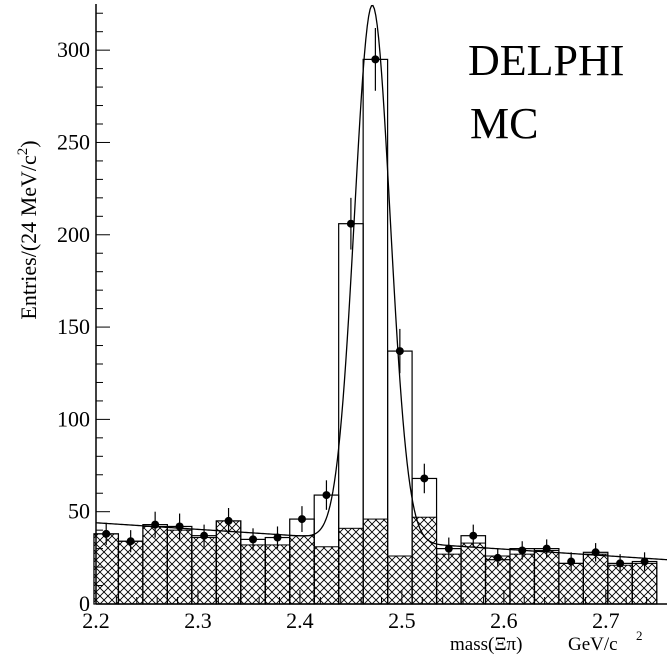  I want to click on x-tick-label: 2.6, so click(504, 620).